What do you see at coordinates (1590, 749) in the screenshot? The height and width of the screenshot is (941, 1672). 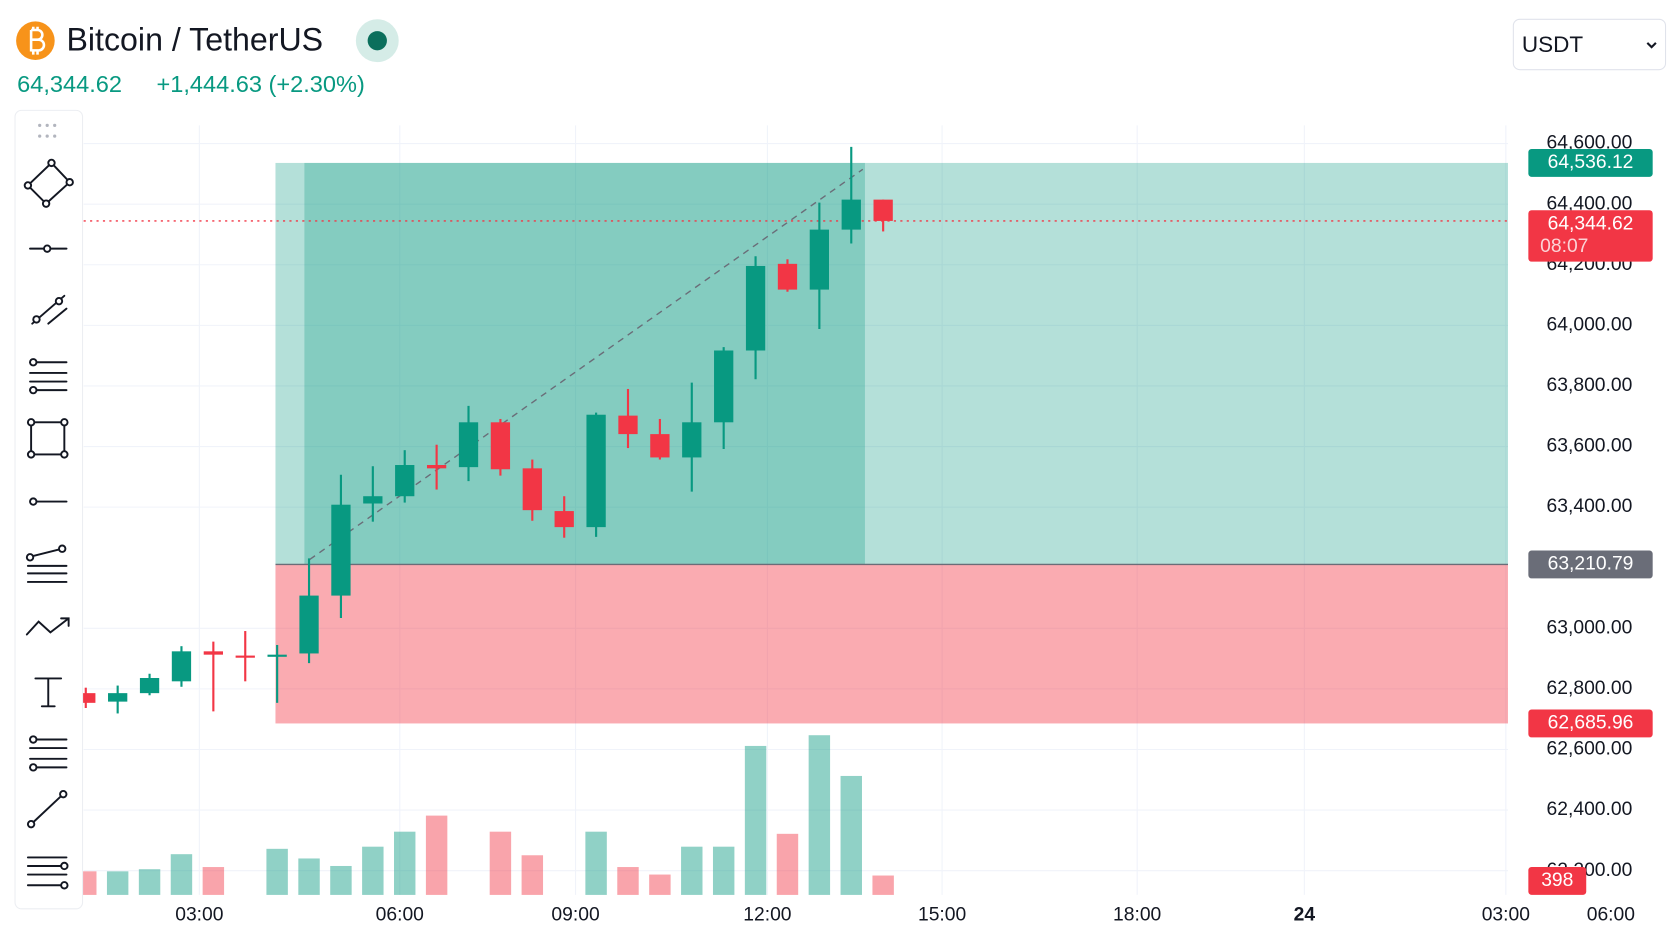 I see `y-tick-label: 62,600.00` at bounding box center [1590, 749].